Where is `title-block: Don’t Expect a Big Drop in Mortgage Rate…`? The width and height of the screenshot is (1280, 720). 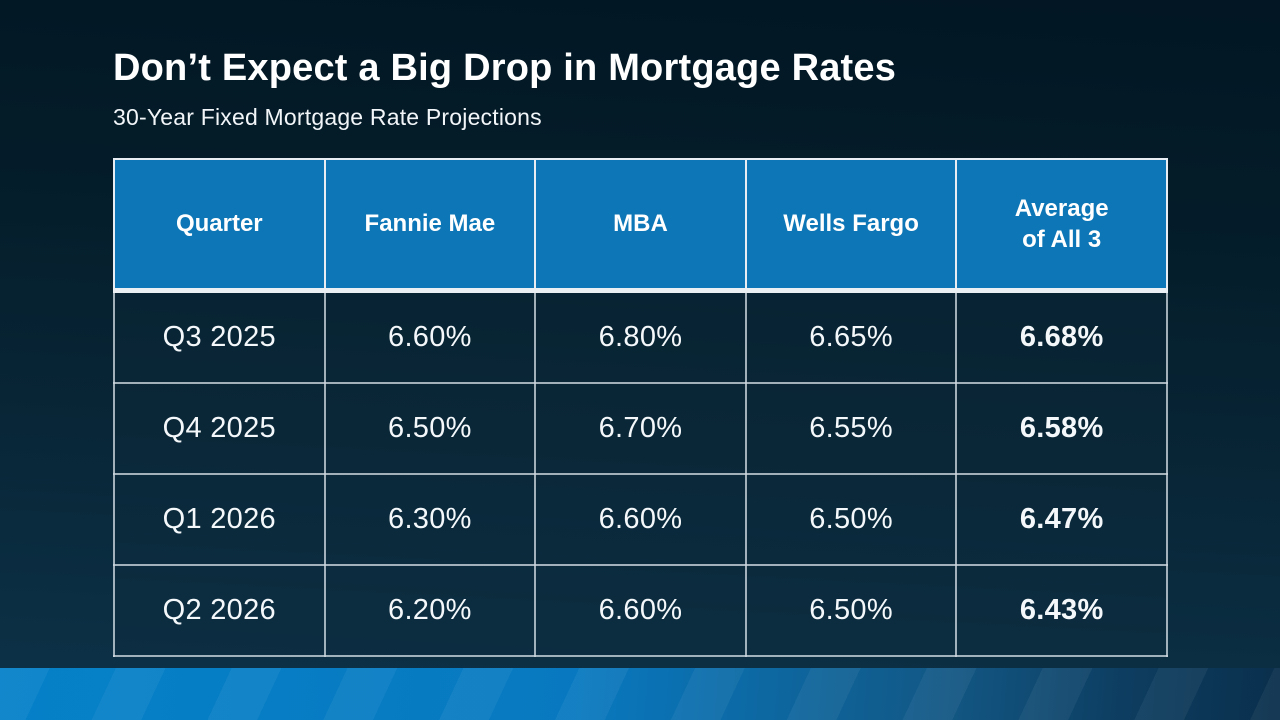 title-block: Don’t Expect a Big Drop in Mortgage Rate… is located at coordinates (643, 89).